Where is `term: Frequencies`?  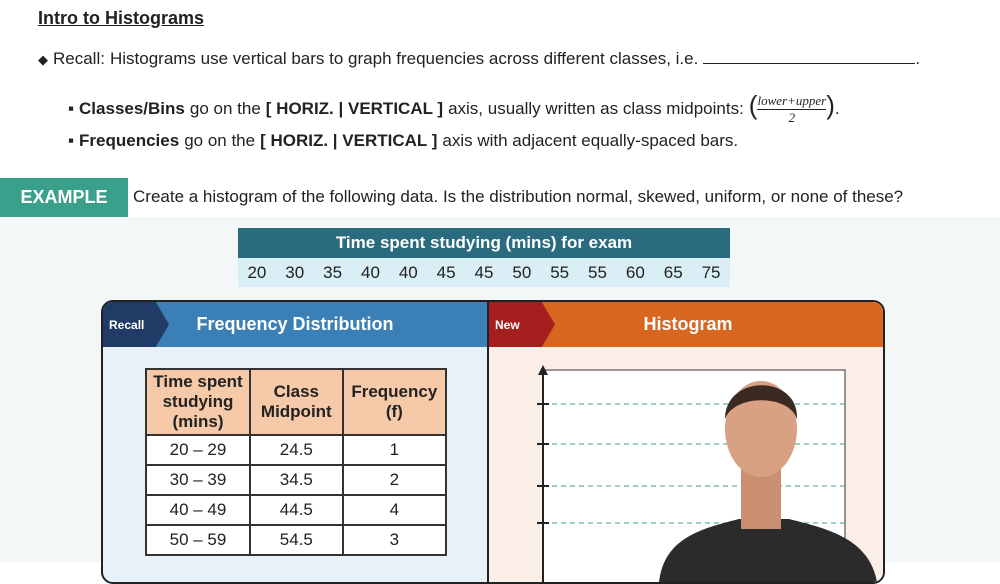
term: Frequencies is located at coordinates (129, 140).